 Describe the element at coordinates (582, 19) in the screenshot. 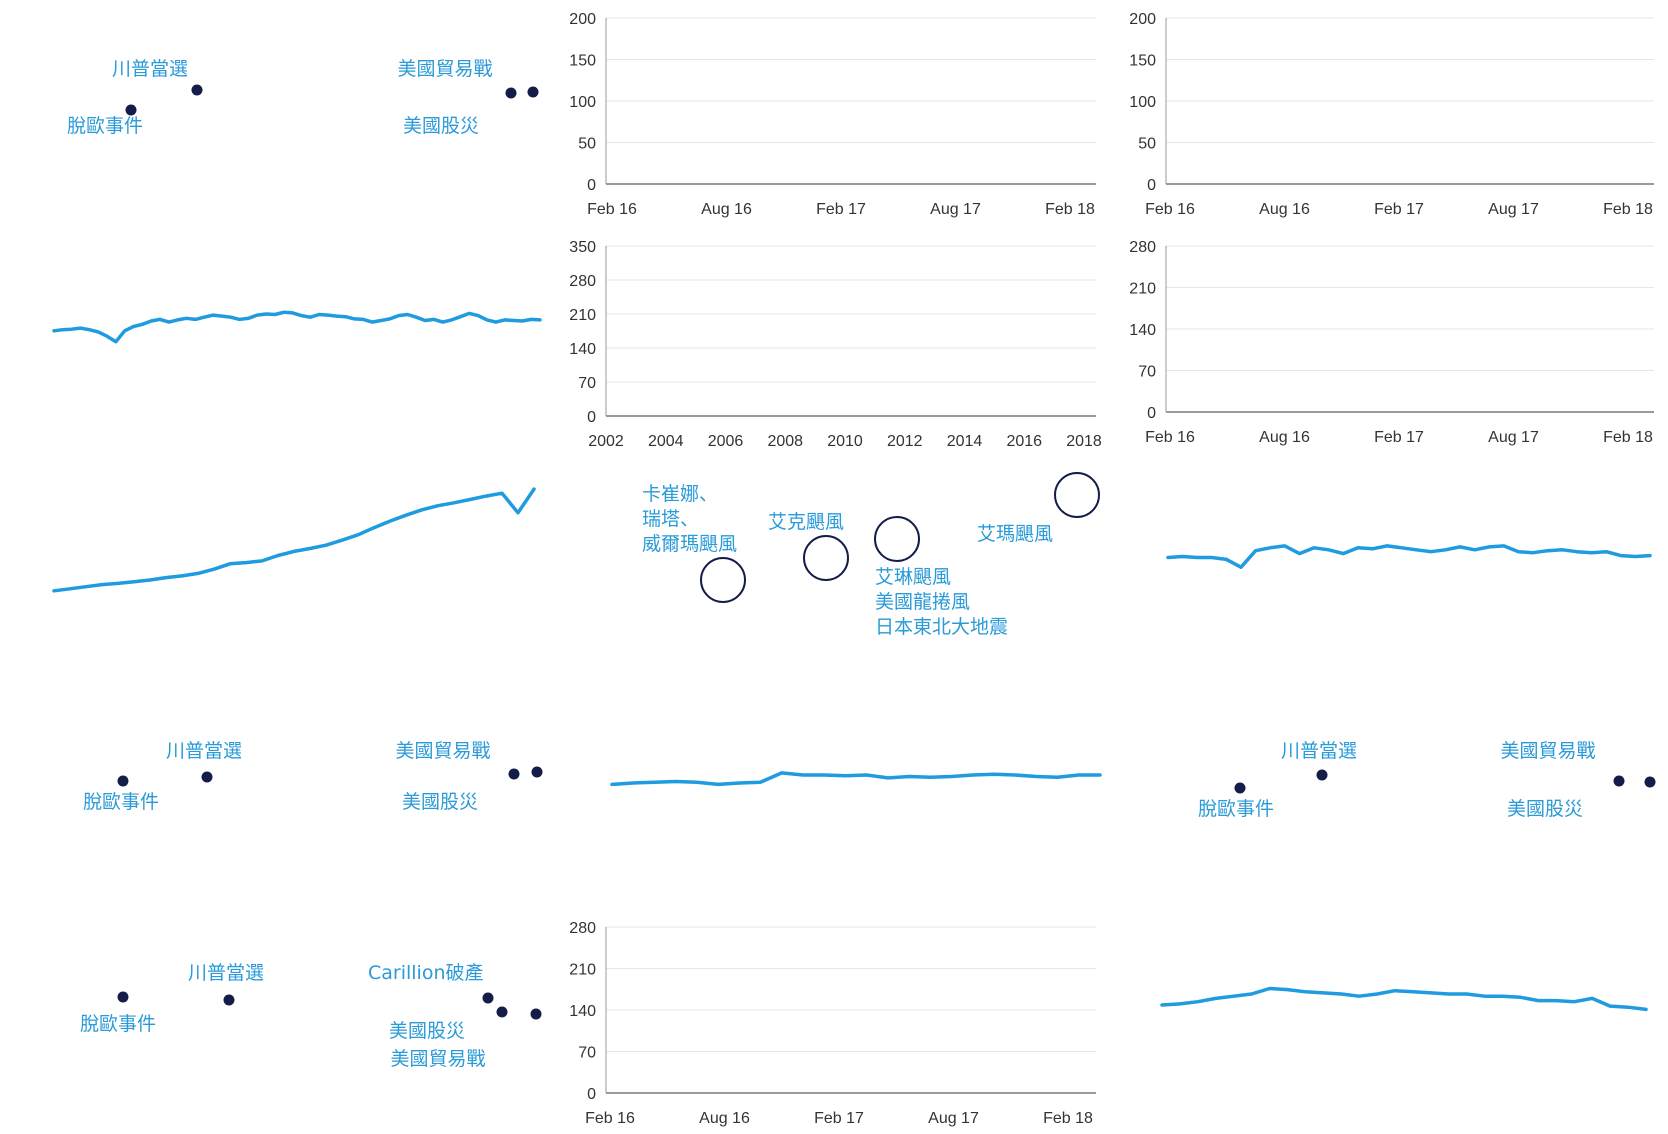

I see `y-tick-label: 200` at that location.